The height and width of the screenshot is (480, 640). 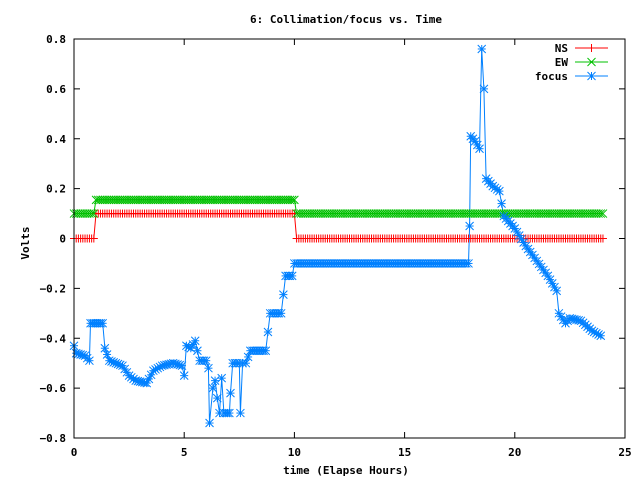 What do you see at coordinates (346, 470) in the screenshot?
I see `x-axis-label: time (Elapse Hours)` at bounding box center [346, 470].